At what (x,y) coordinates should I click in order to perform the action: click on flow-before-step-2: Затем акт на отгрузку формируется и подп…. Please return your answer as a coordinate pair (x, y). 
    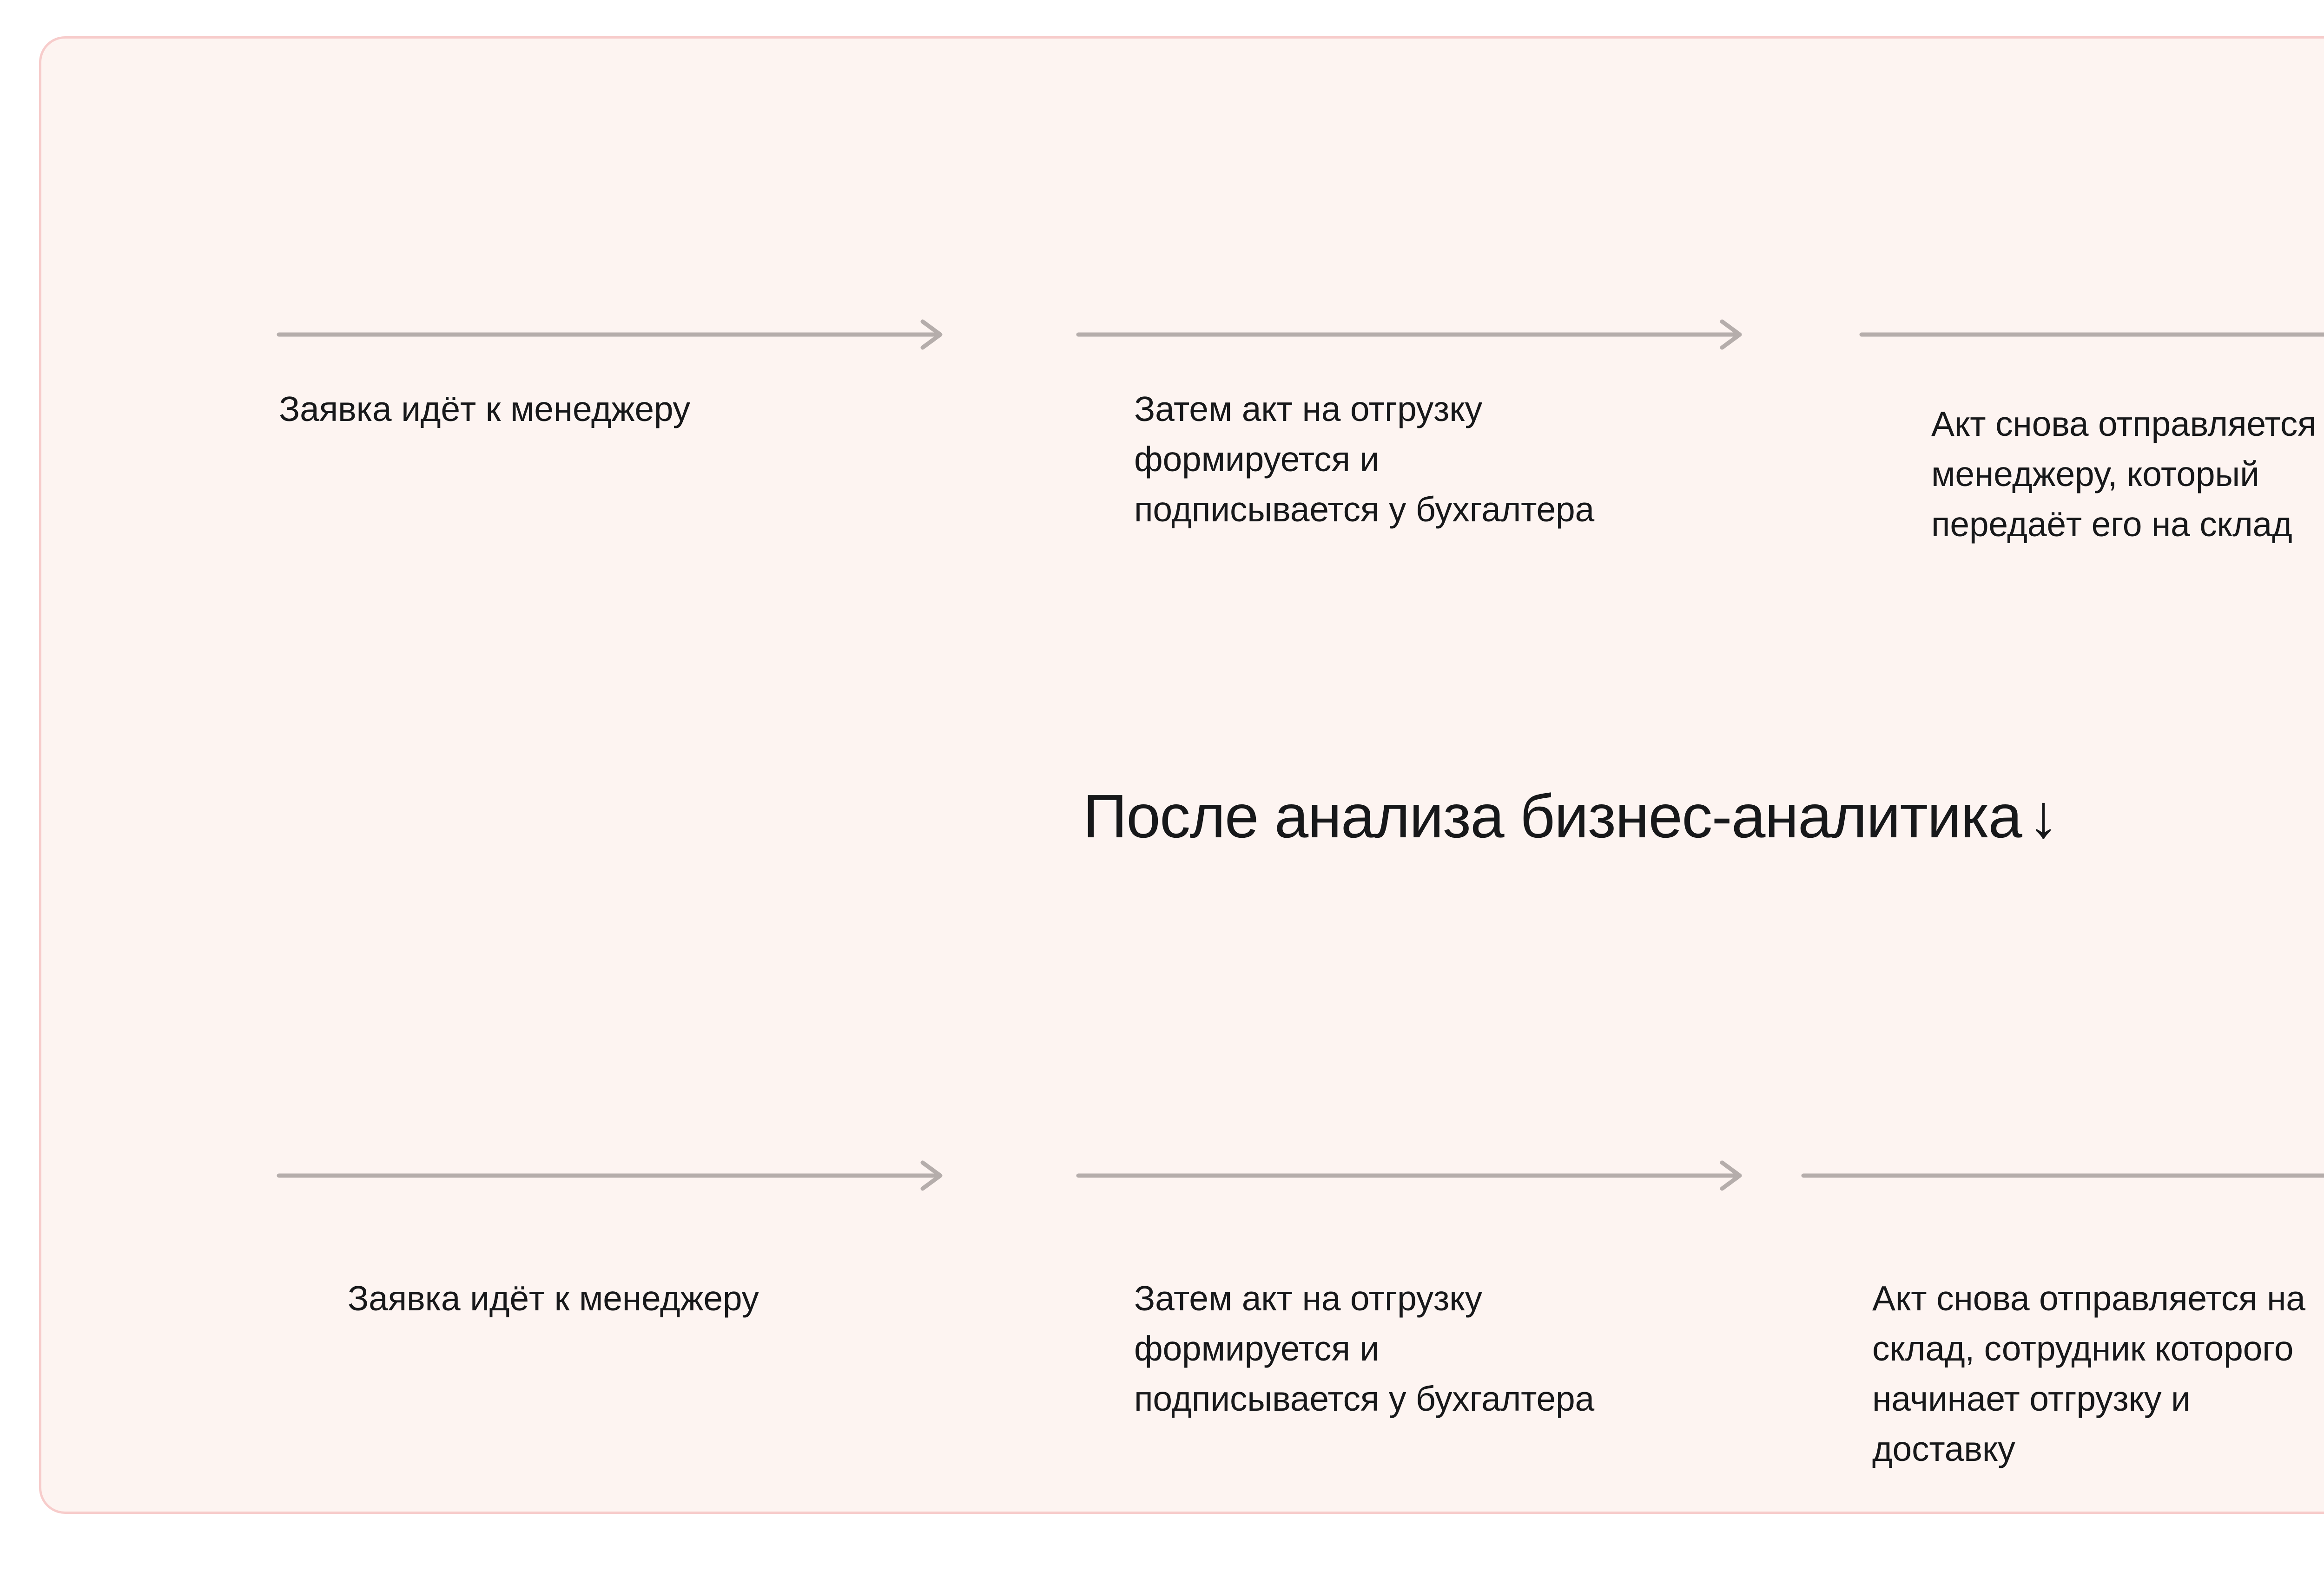
    Looking at the image, I should click on (1416, 426).